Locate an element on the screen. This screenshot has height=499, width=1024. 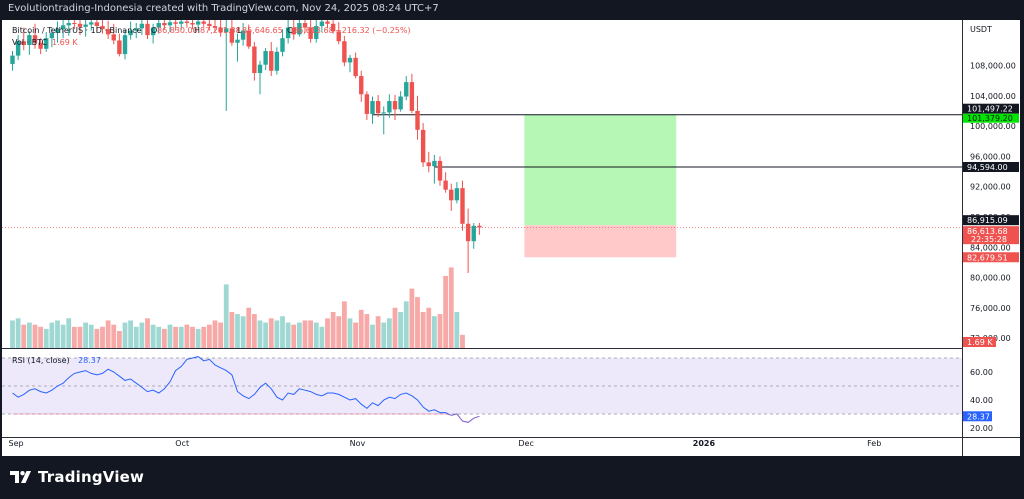
volume-bars is located at coordinates (237, 307).